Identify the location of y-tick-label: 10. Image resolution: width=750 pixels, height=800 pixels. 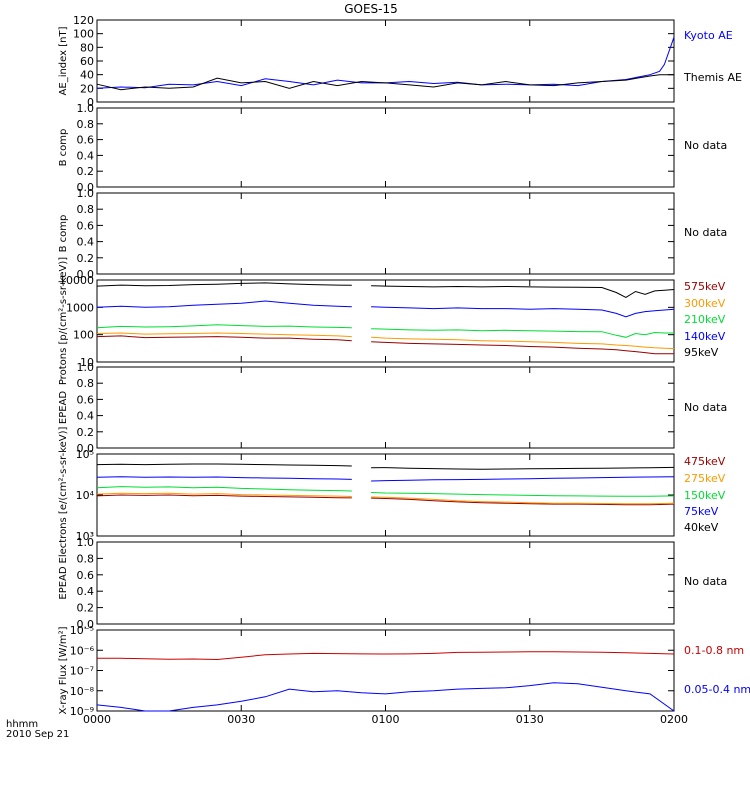
(87, 362).